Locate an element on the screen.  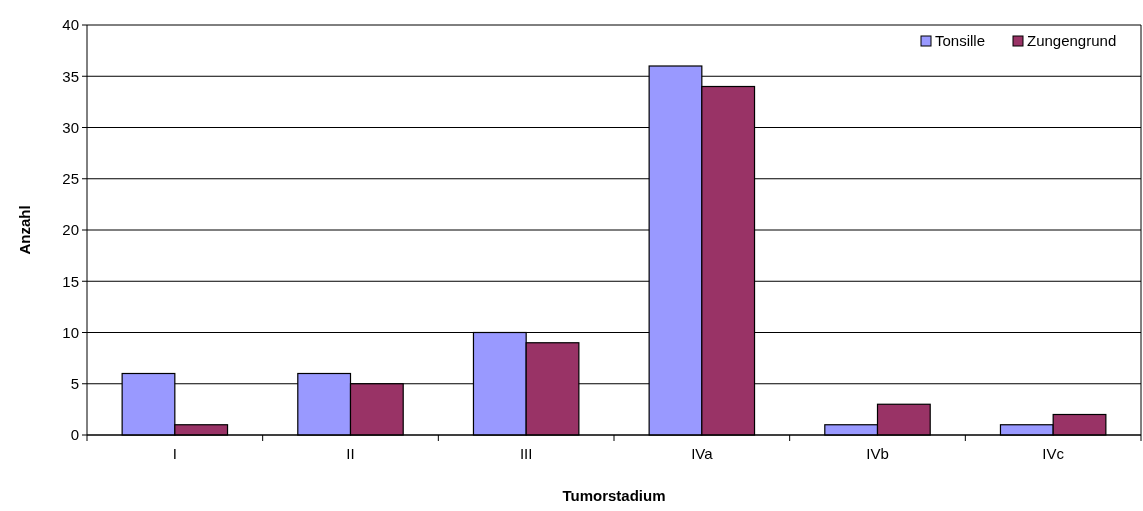
y-tick-label: 30 is located at coordinates (70, 127).